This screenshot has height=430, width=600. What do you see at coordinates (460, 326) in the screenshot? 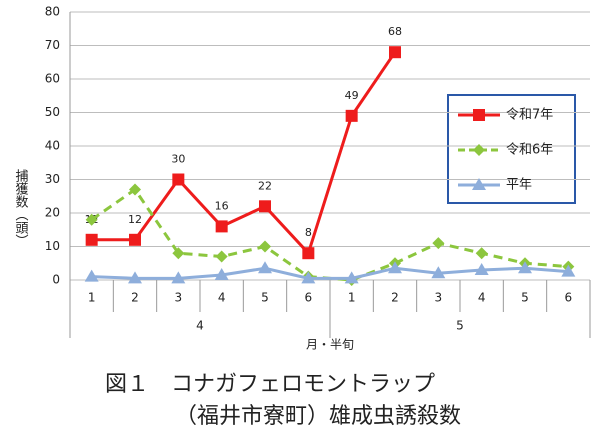
I see `x-group-label: 5` at bounding box center [460, 326].